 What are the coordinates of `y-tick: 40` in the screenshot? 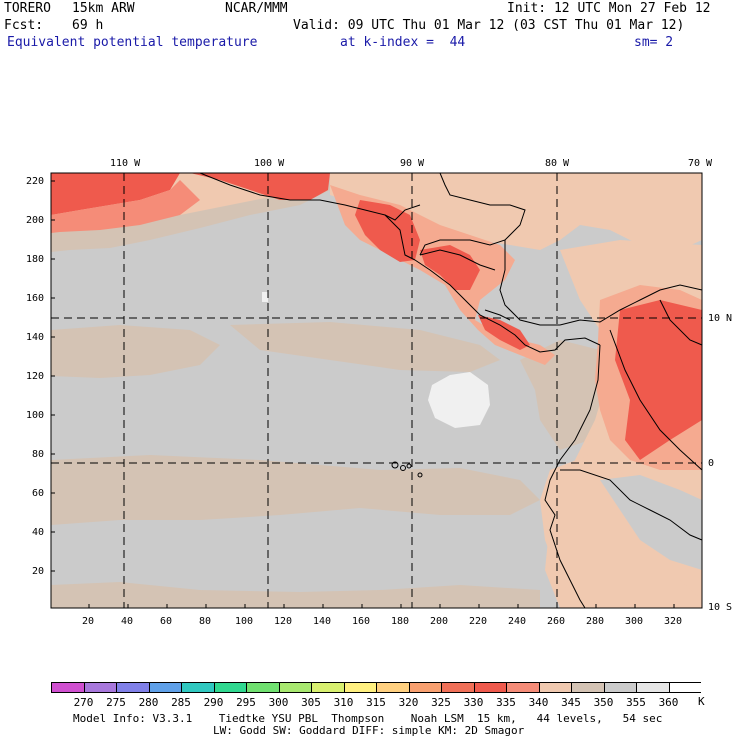 It's located at (38, 532).